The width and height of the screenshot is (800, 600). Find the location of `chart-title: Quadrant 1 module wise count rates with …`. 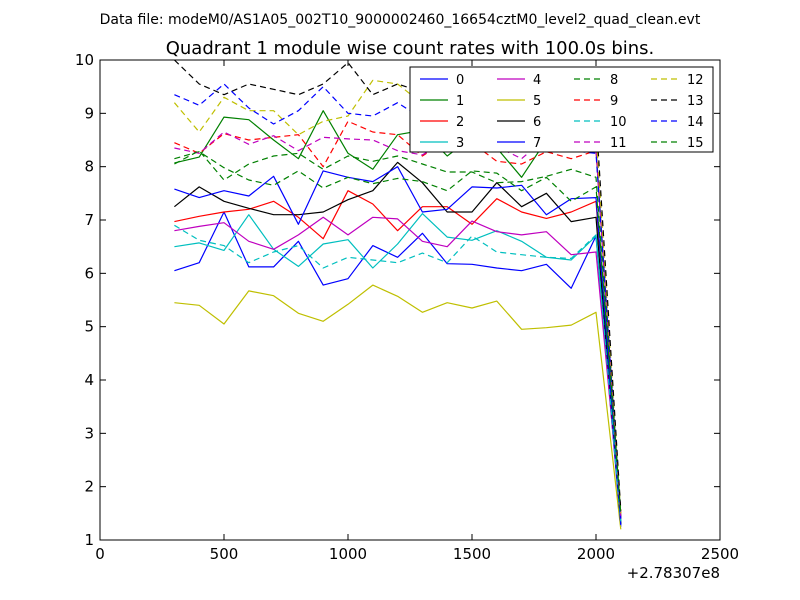

chart-title: Quadrant 1 module wise count rates with … is located at coordinates (410, 48).